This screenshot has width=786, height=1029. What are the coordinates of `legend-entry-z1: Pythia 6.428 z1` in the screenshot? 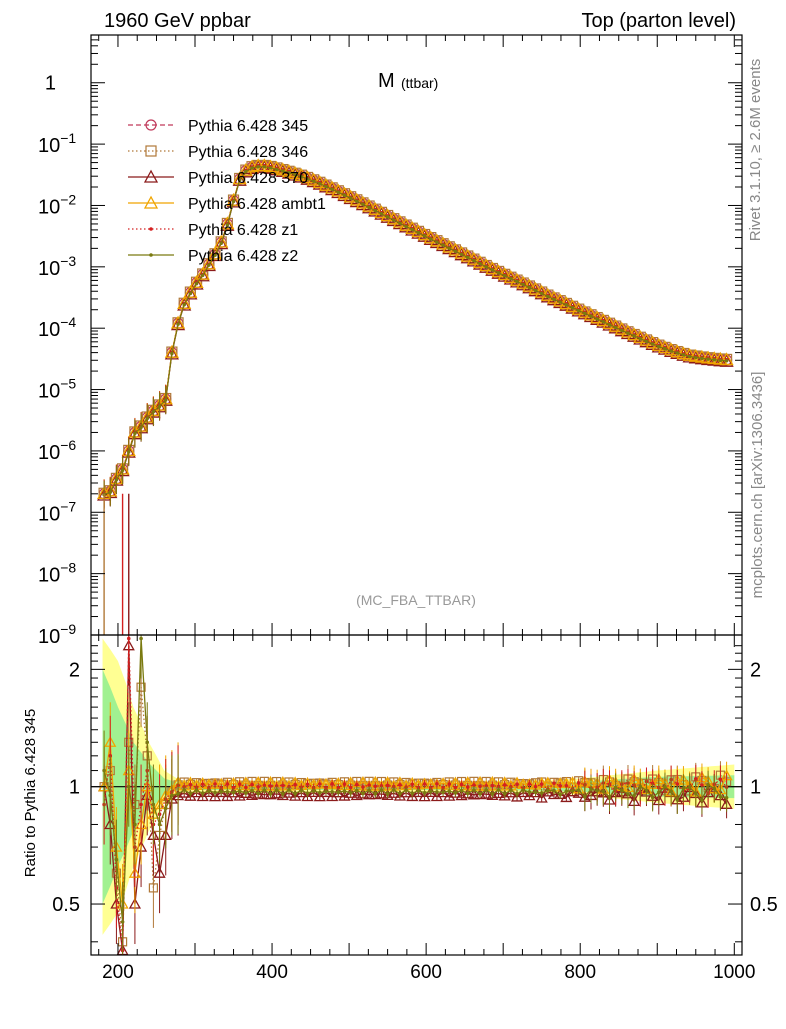 It's located at (213, 230).